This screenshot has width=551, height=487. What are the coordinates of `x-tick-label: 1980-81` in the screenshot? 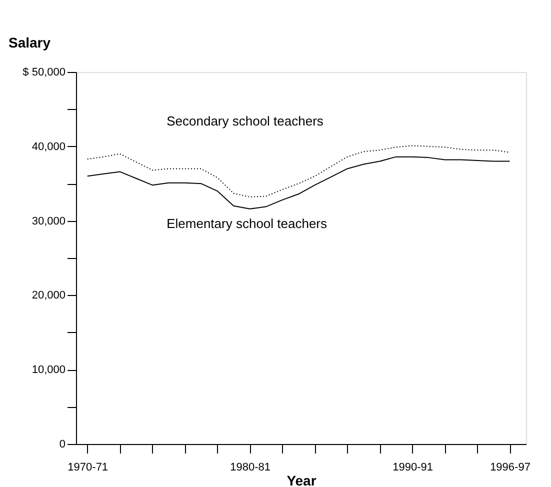 It's located at (250, 468).